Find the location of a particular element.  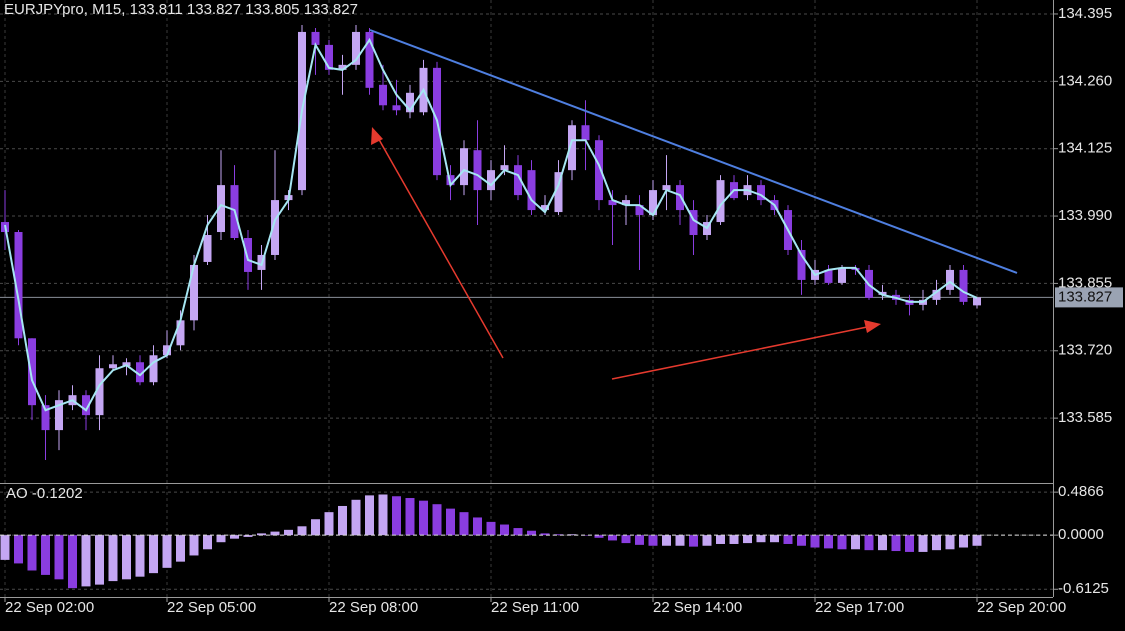

close-value: 133.827 is located at coordinates (331, 9).